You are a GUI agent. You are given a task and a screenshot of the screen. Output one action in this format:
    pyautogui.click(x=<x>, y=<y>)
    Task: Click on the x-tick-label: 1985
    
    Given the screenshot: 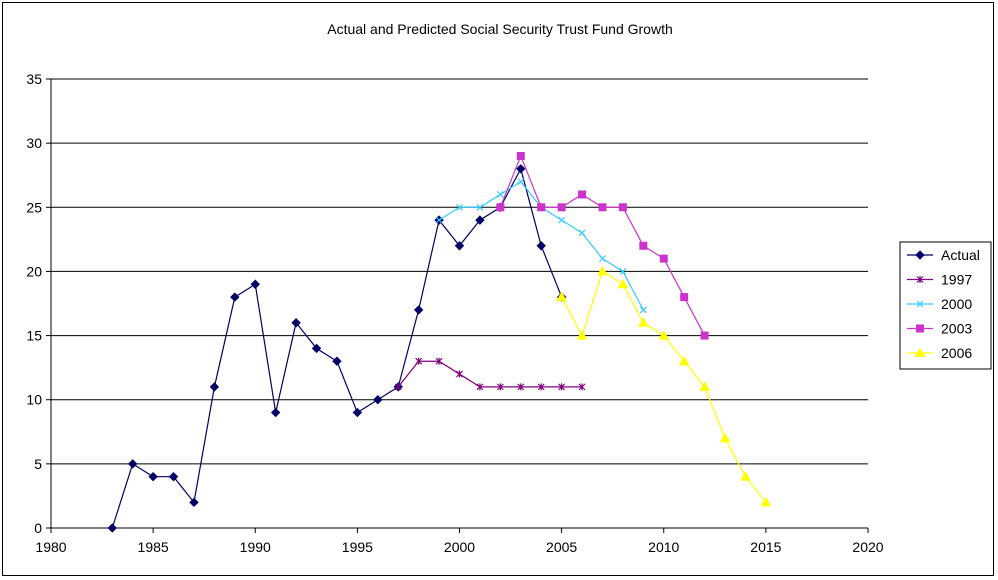 What is the action you would take?
    pyautogui.click(x=153, y=547)
    